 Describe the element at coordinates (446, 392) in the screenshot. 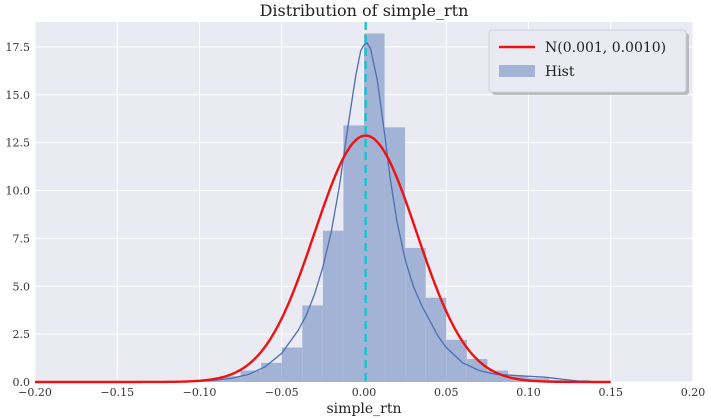

I see `x-tick-label: 0.05` at that location.